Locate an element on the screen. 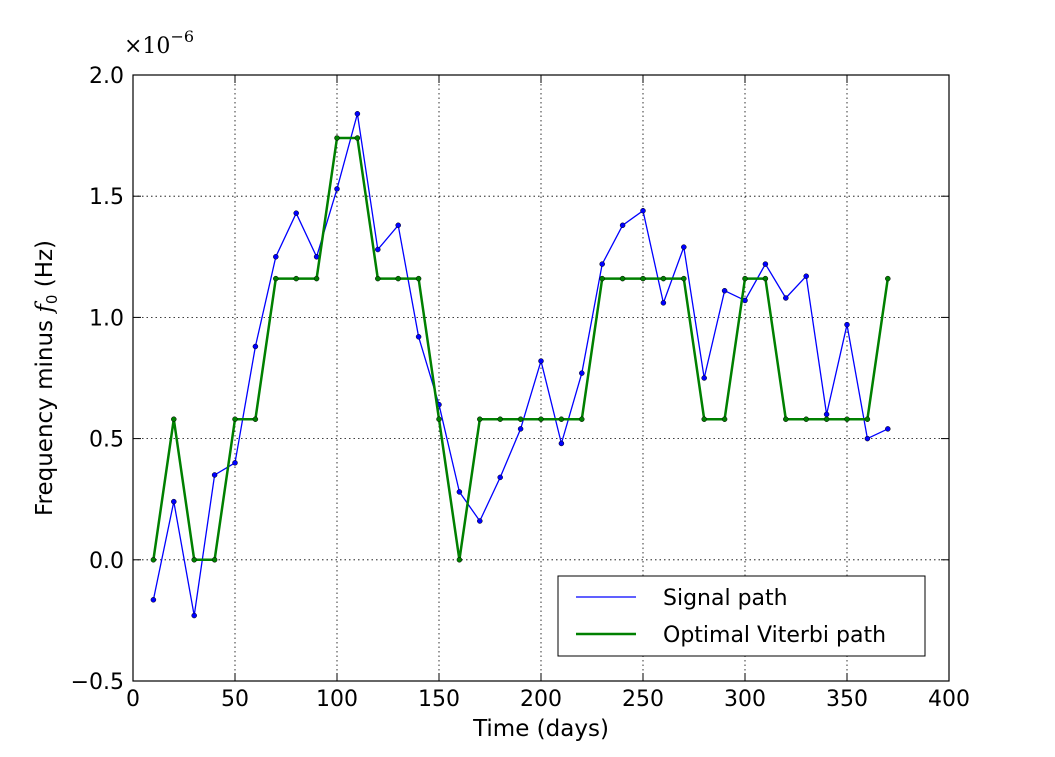  x-tick-label: 100 is located at coordinates (337, 699).